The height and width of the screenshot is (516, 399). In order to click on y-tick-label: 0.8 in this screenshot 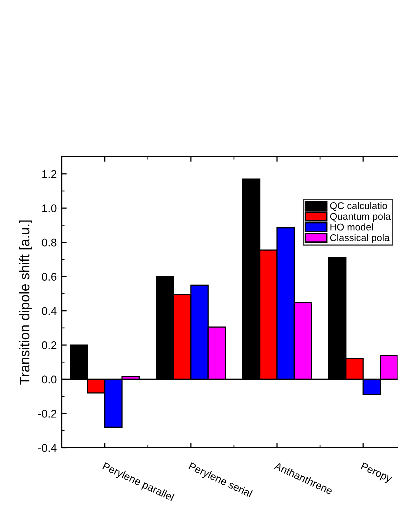, I will do `click(49, 242)`.